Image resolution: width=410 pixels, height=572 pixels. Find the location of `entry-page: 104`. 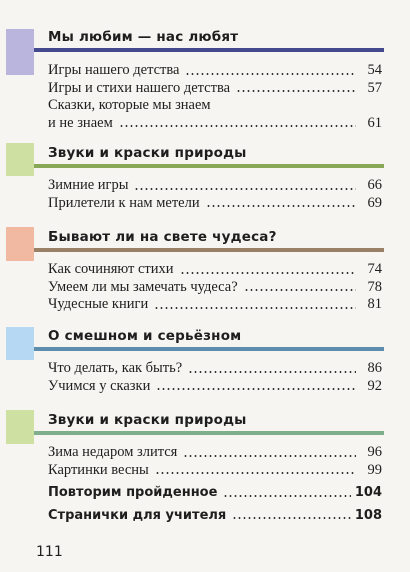

entry-page: 104 is located at coordinates (368, 492).